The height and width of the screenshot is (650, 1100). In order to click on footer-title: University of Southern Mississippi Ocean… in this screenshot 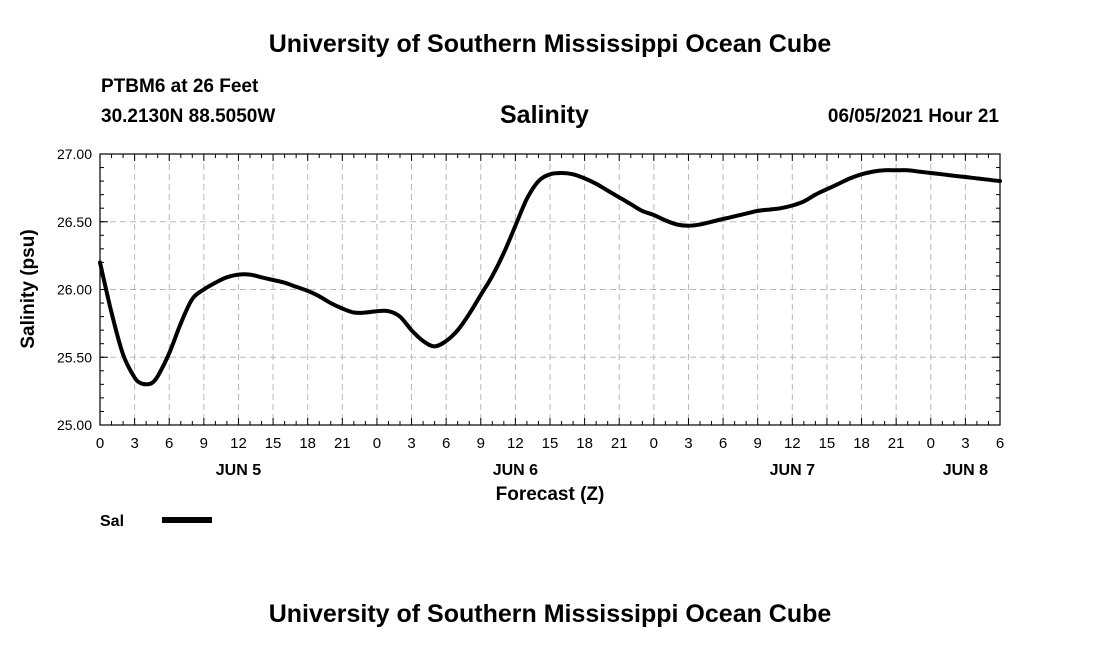, I will do `click(550, 614)`.